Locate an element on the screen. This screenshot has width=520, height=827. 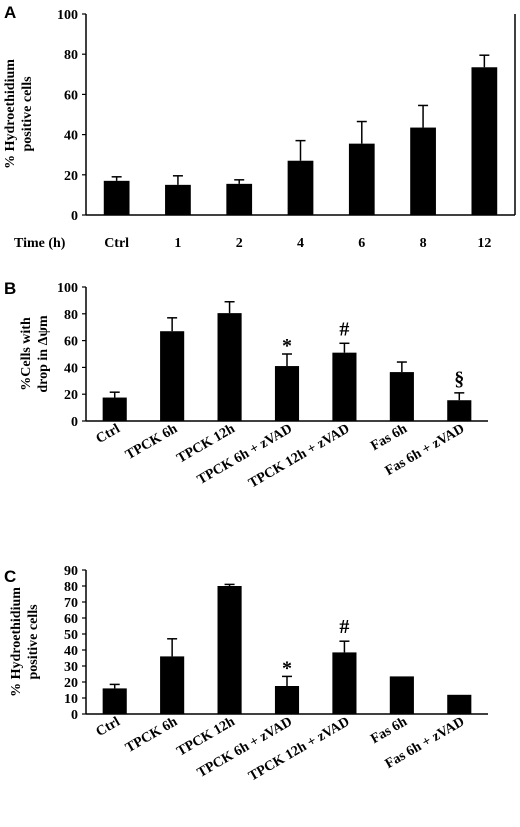
y-tick-label: 70 is located at coordinates (71, 603).